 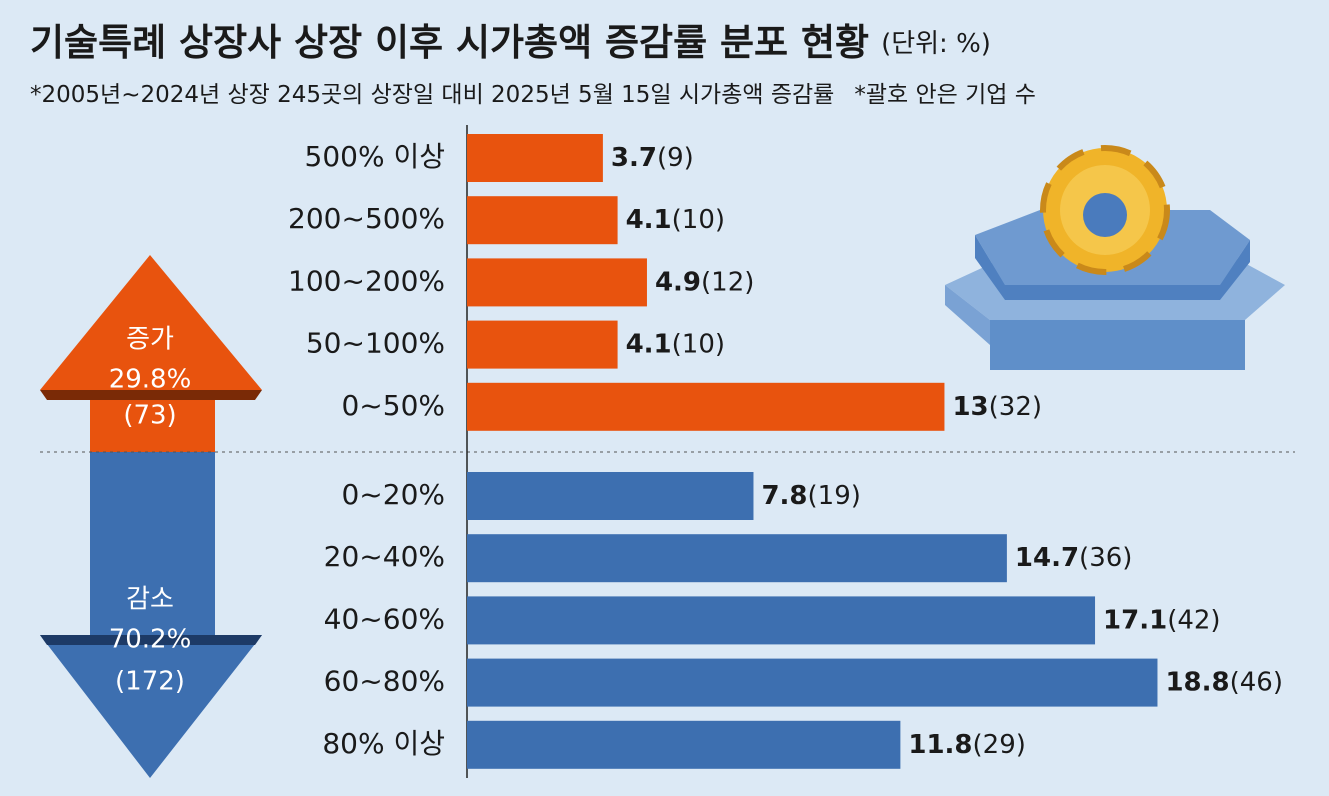 I want to click on company-count: (36), so click(x=1105, y=558).